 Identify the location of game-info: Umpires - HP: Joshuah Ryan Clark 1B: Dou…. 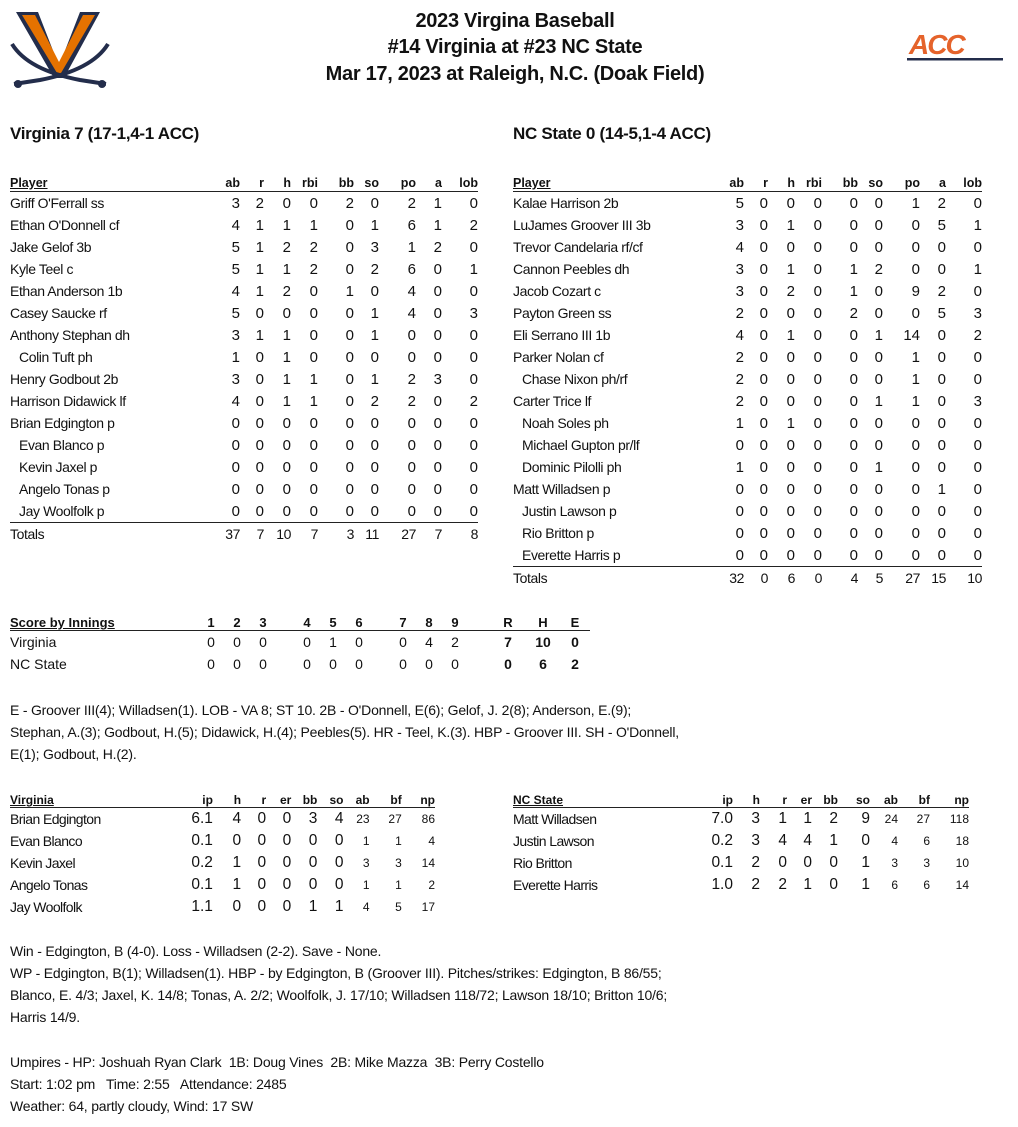
(350, 1084).